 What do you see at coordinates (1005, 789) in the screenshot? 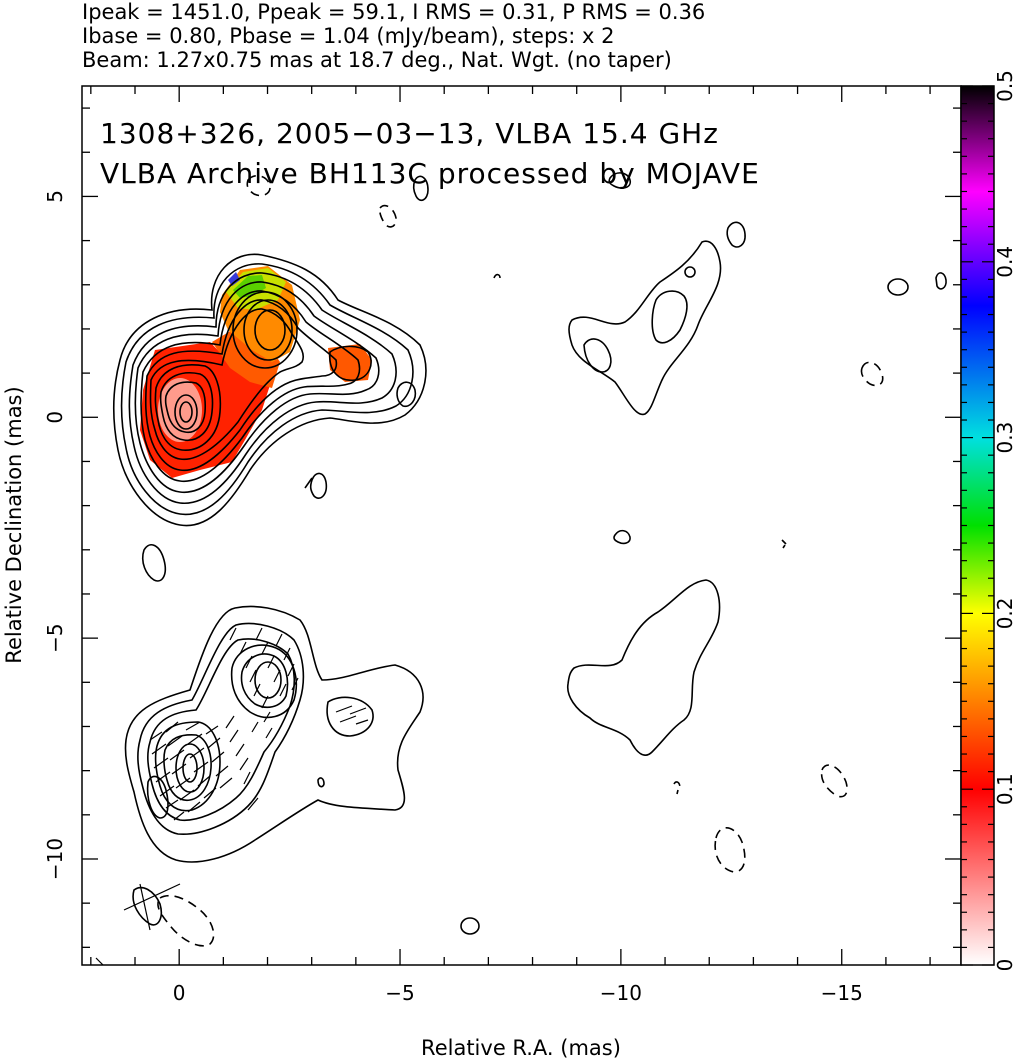
I see `colorbar-tick-label: 0.1` at bounding box center [1005, 789].